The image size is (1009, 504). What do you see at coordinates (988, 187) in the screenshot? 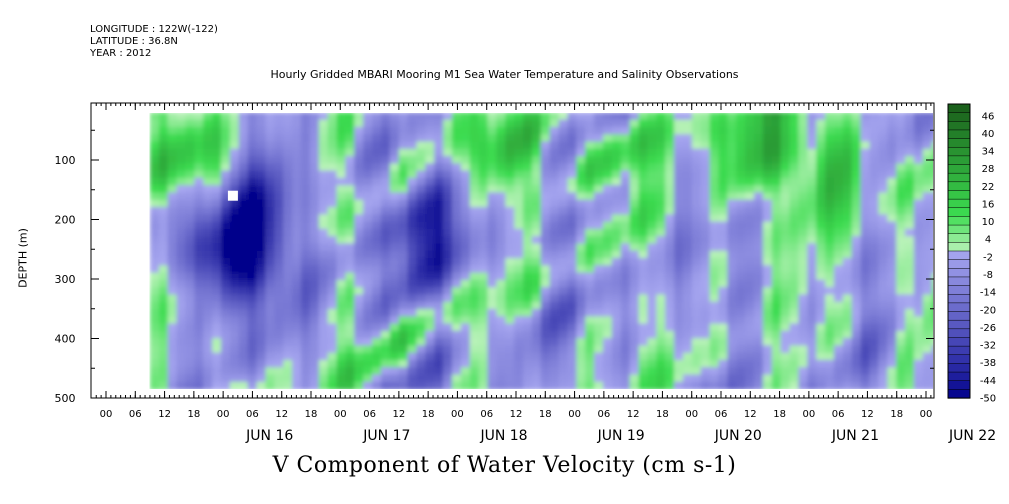
I see `colorbar-label: 22` at bounding box center [988, 187].